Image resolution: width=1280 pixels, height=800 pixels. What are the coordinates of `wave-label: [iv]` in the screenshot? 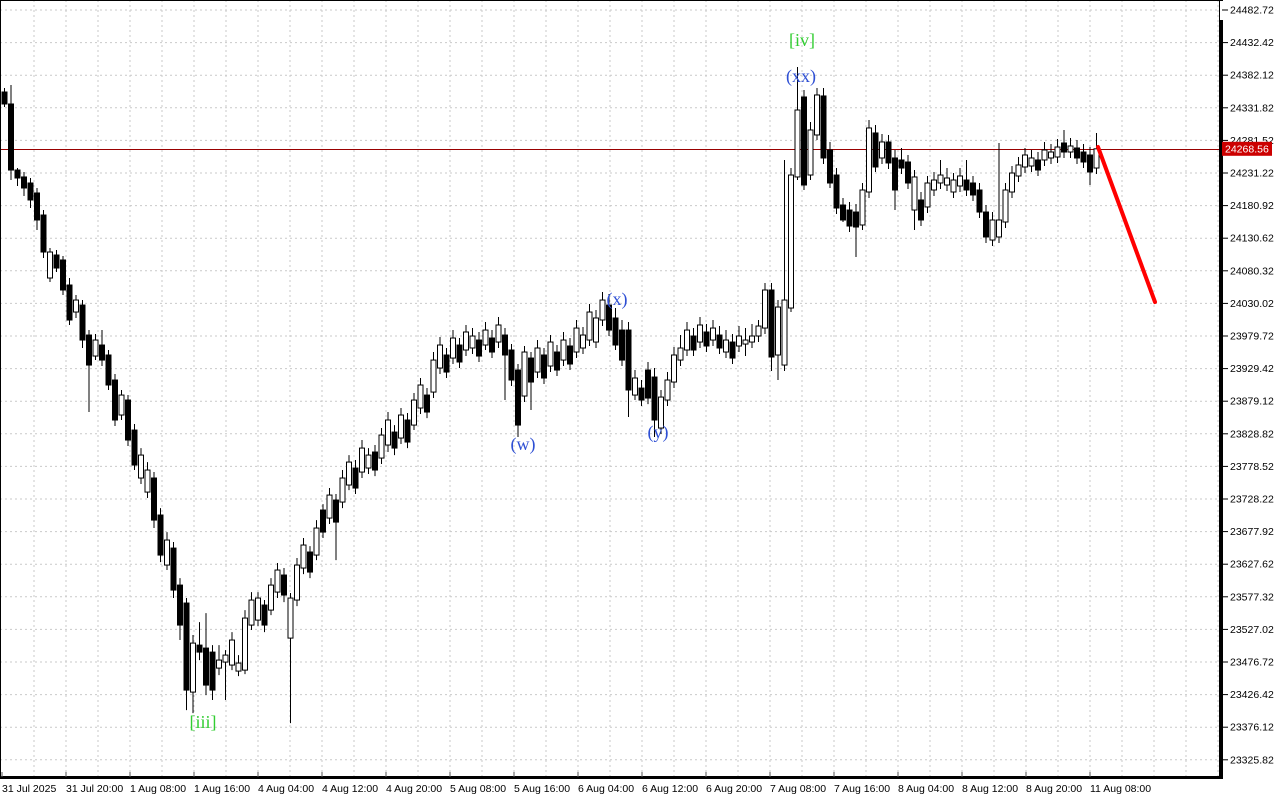 It's located at (802, 40).